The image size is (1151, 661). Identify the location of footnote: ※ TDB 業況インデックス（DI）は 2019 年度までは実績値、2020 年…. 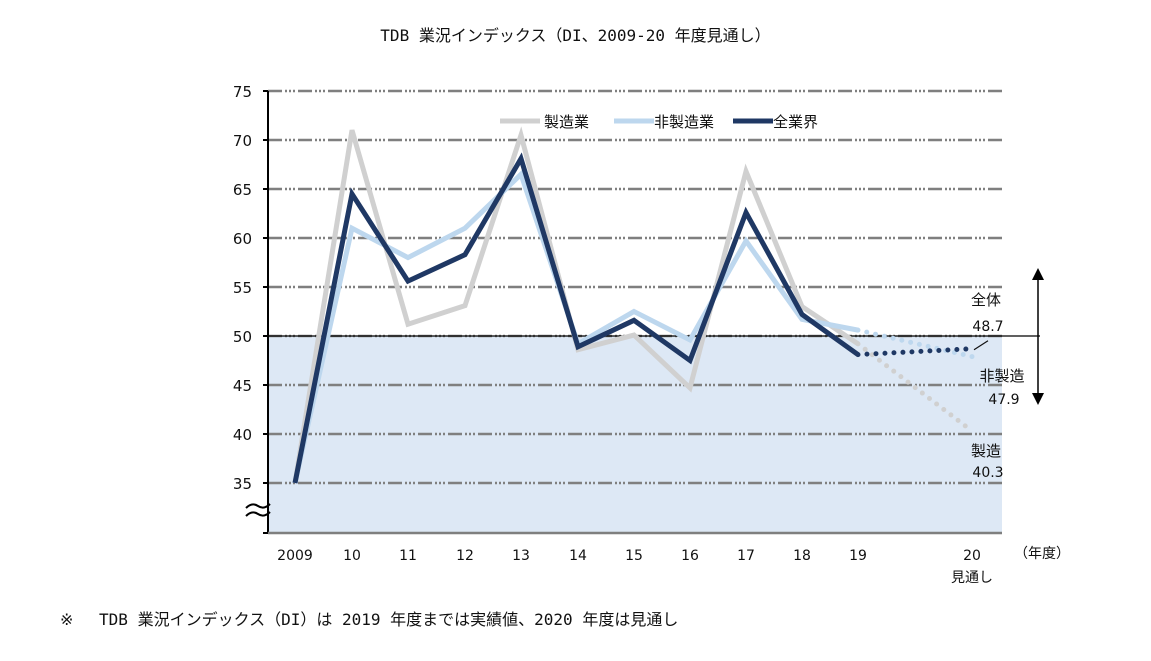
(369, 619).